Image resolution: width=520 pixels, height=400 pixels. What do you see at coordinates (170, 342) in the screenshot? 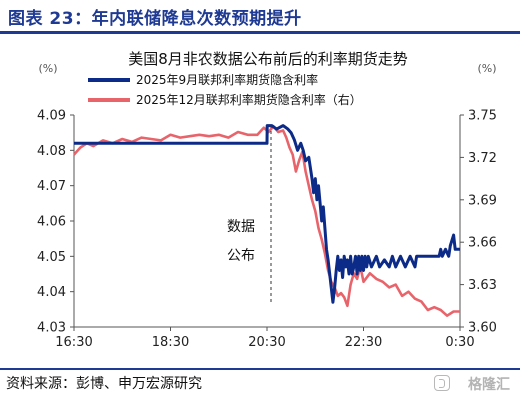
I see `x-tick-label: 18:30` at bounding box center [170, 342].